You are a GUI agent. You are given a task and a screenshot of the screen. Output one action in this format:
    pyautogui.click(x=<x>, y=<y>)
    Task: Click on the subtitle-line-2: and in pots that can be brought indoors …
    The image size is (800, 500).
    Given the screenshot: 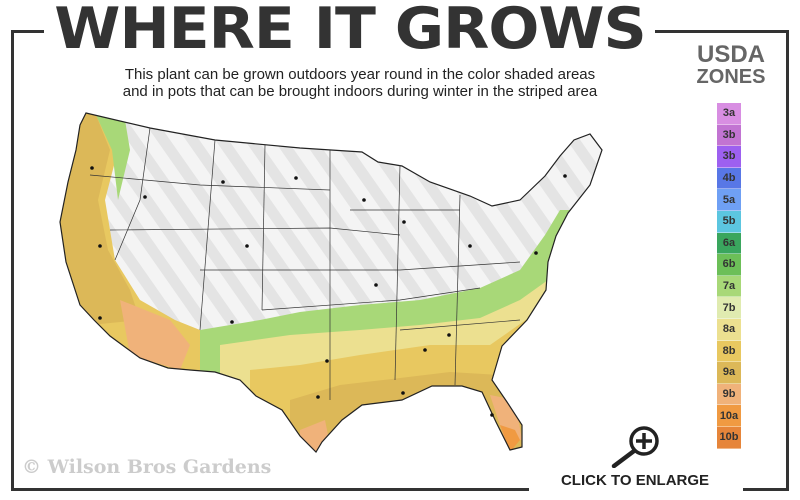 What is the action you would take?
    pyautogui.click(x=360, y=91)
    